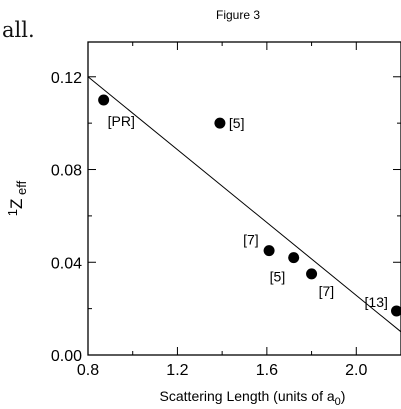  I want to click on x-tick-label: 1.6, so click(267, 370).